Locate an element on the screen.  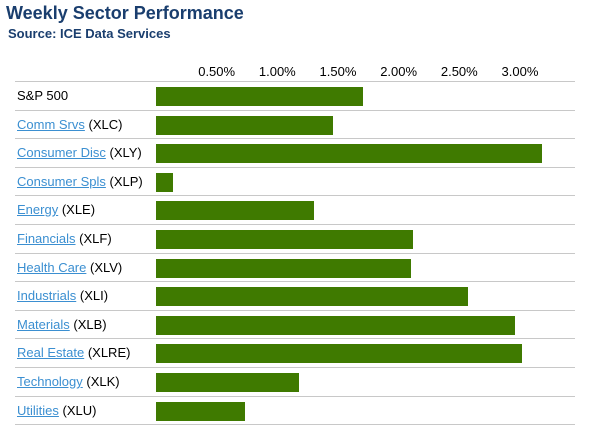
sector-ticker: (XLF) is located at coordinates (95, 238).